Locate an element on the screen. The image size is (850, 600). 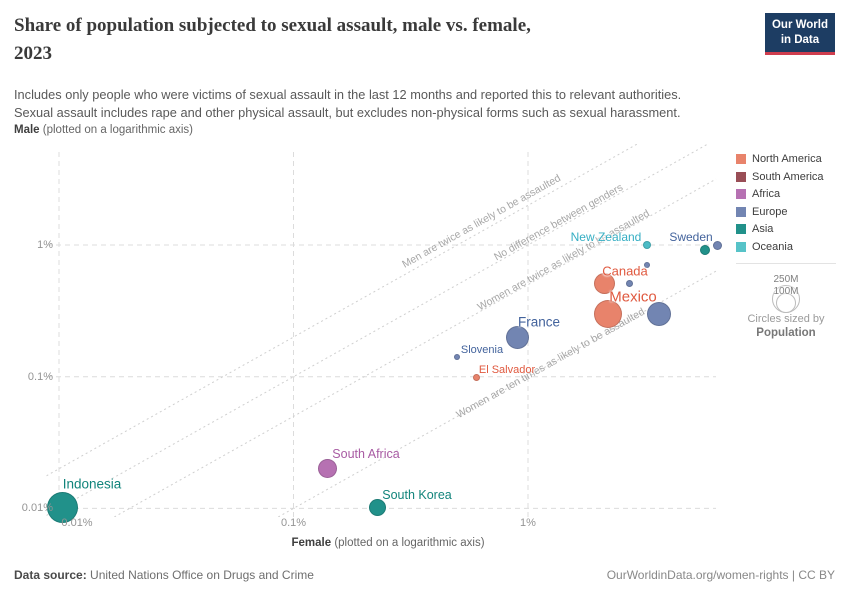
dot-mexico is located at coordinates (608, 313).